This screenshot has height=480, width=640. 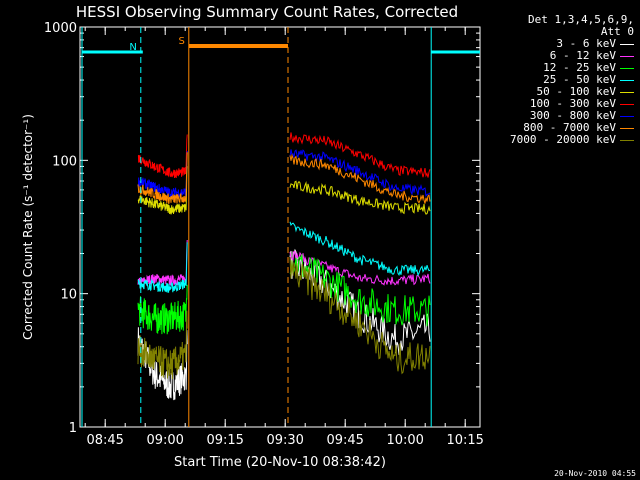 I want to click on legend-entry: 50 - 100 keV, so click(x=564, y=92).